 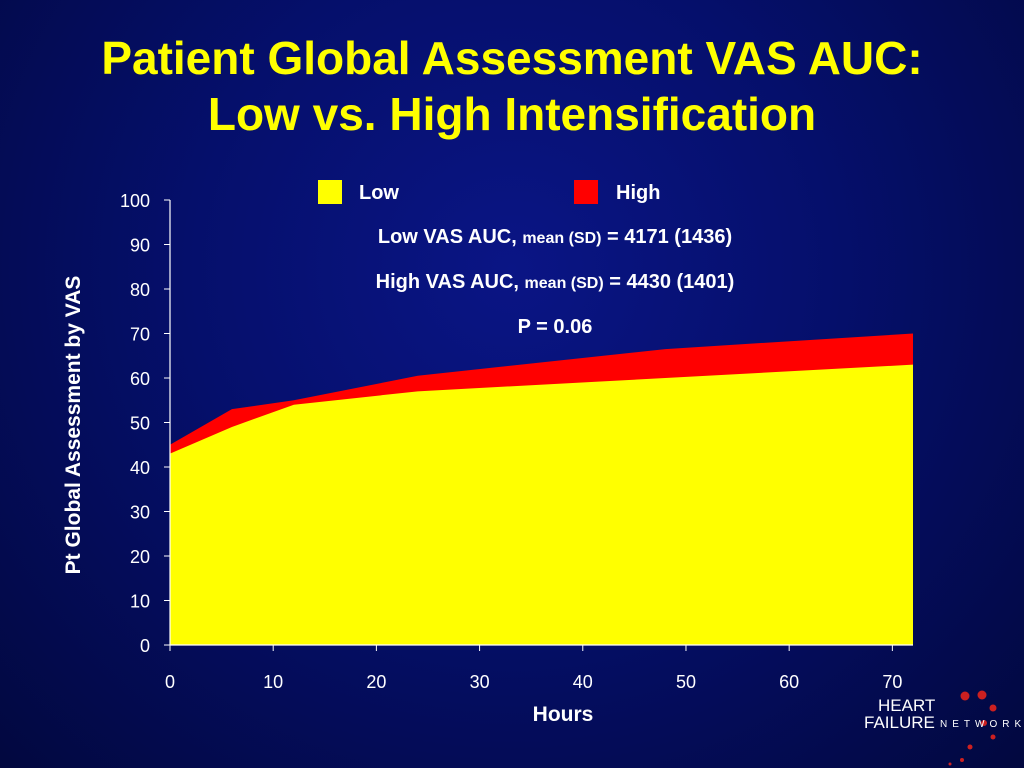 What do you see at coordinates (140, 424) in the screenshot?
I see `y-tick-label: 50` at bounding box center [140, 424].